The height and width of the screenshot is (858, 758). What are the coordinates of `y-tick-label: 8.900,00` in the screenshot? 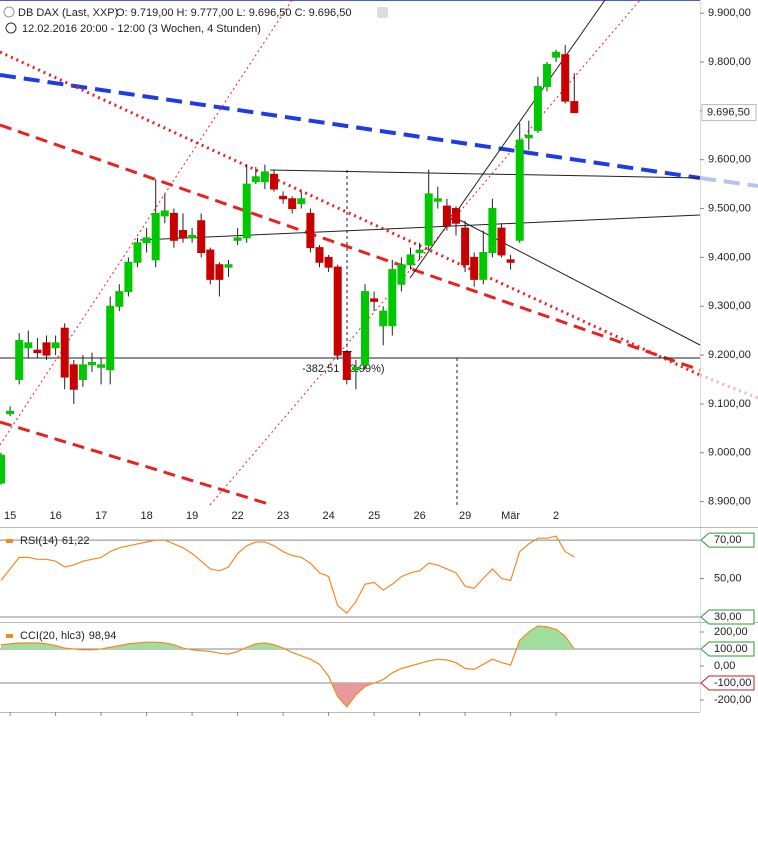 It's located at (729, 501).